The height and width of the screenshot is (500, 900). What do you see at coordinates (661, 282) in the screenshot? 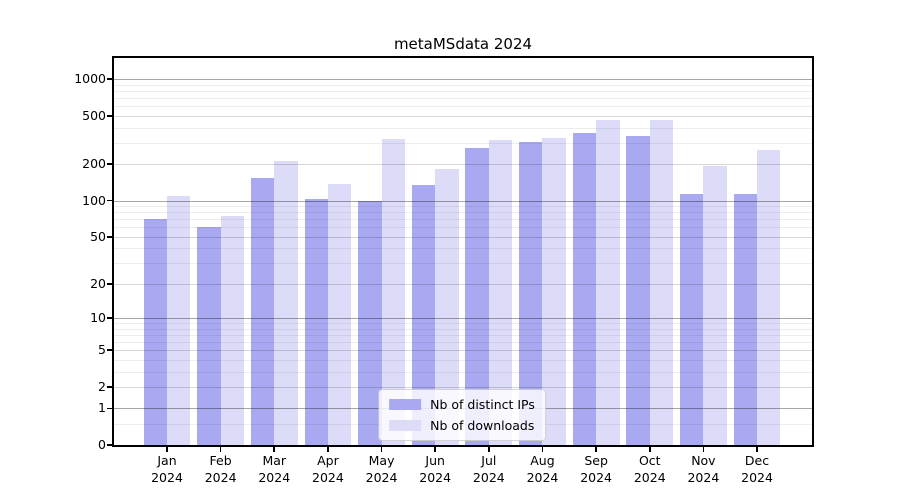
I see `downloads-bar-oct` at bounding box center [661, 282].